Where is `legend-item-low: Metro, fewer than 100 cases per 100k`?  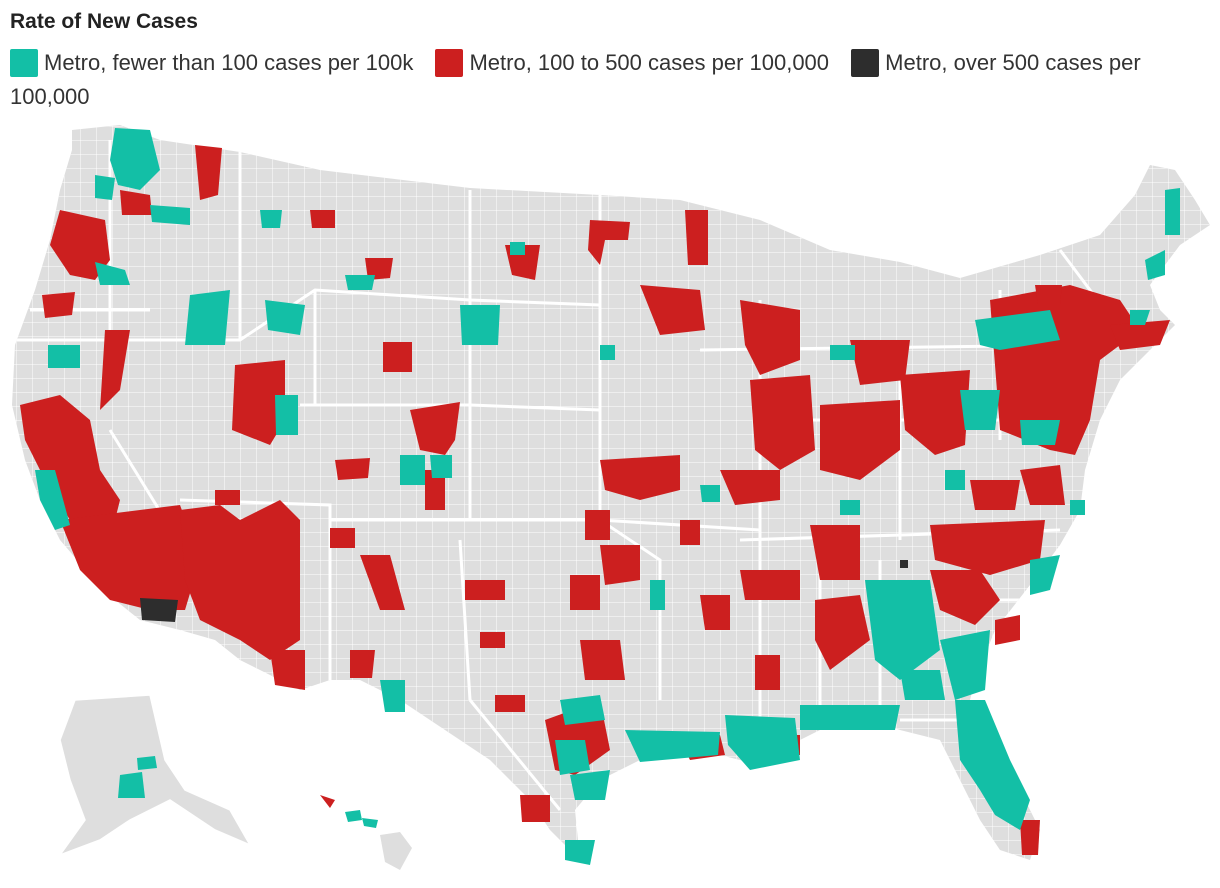 legend-item-low: Metro, fewer than 100 cases per 100k is located at coordinates (212, 63).